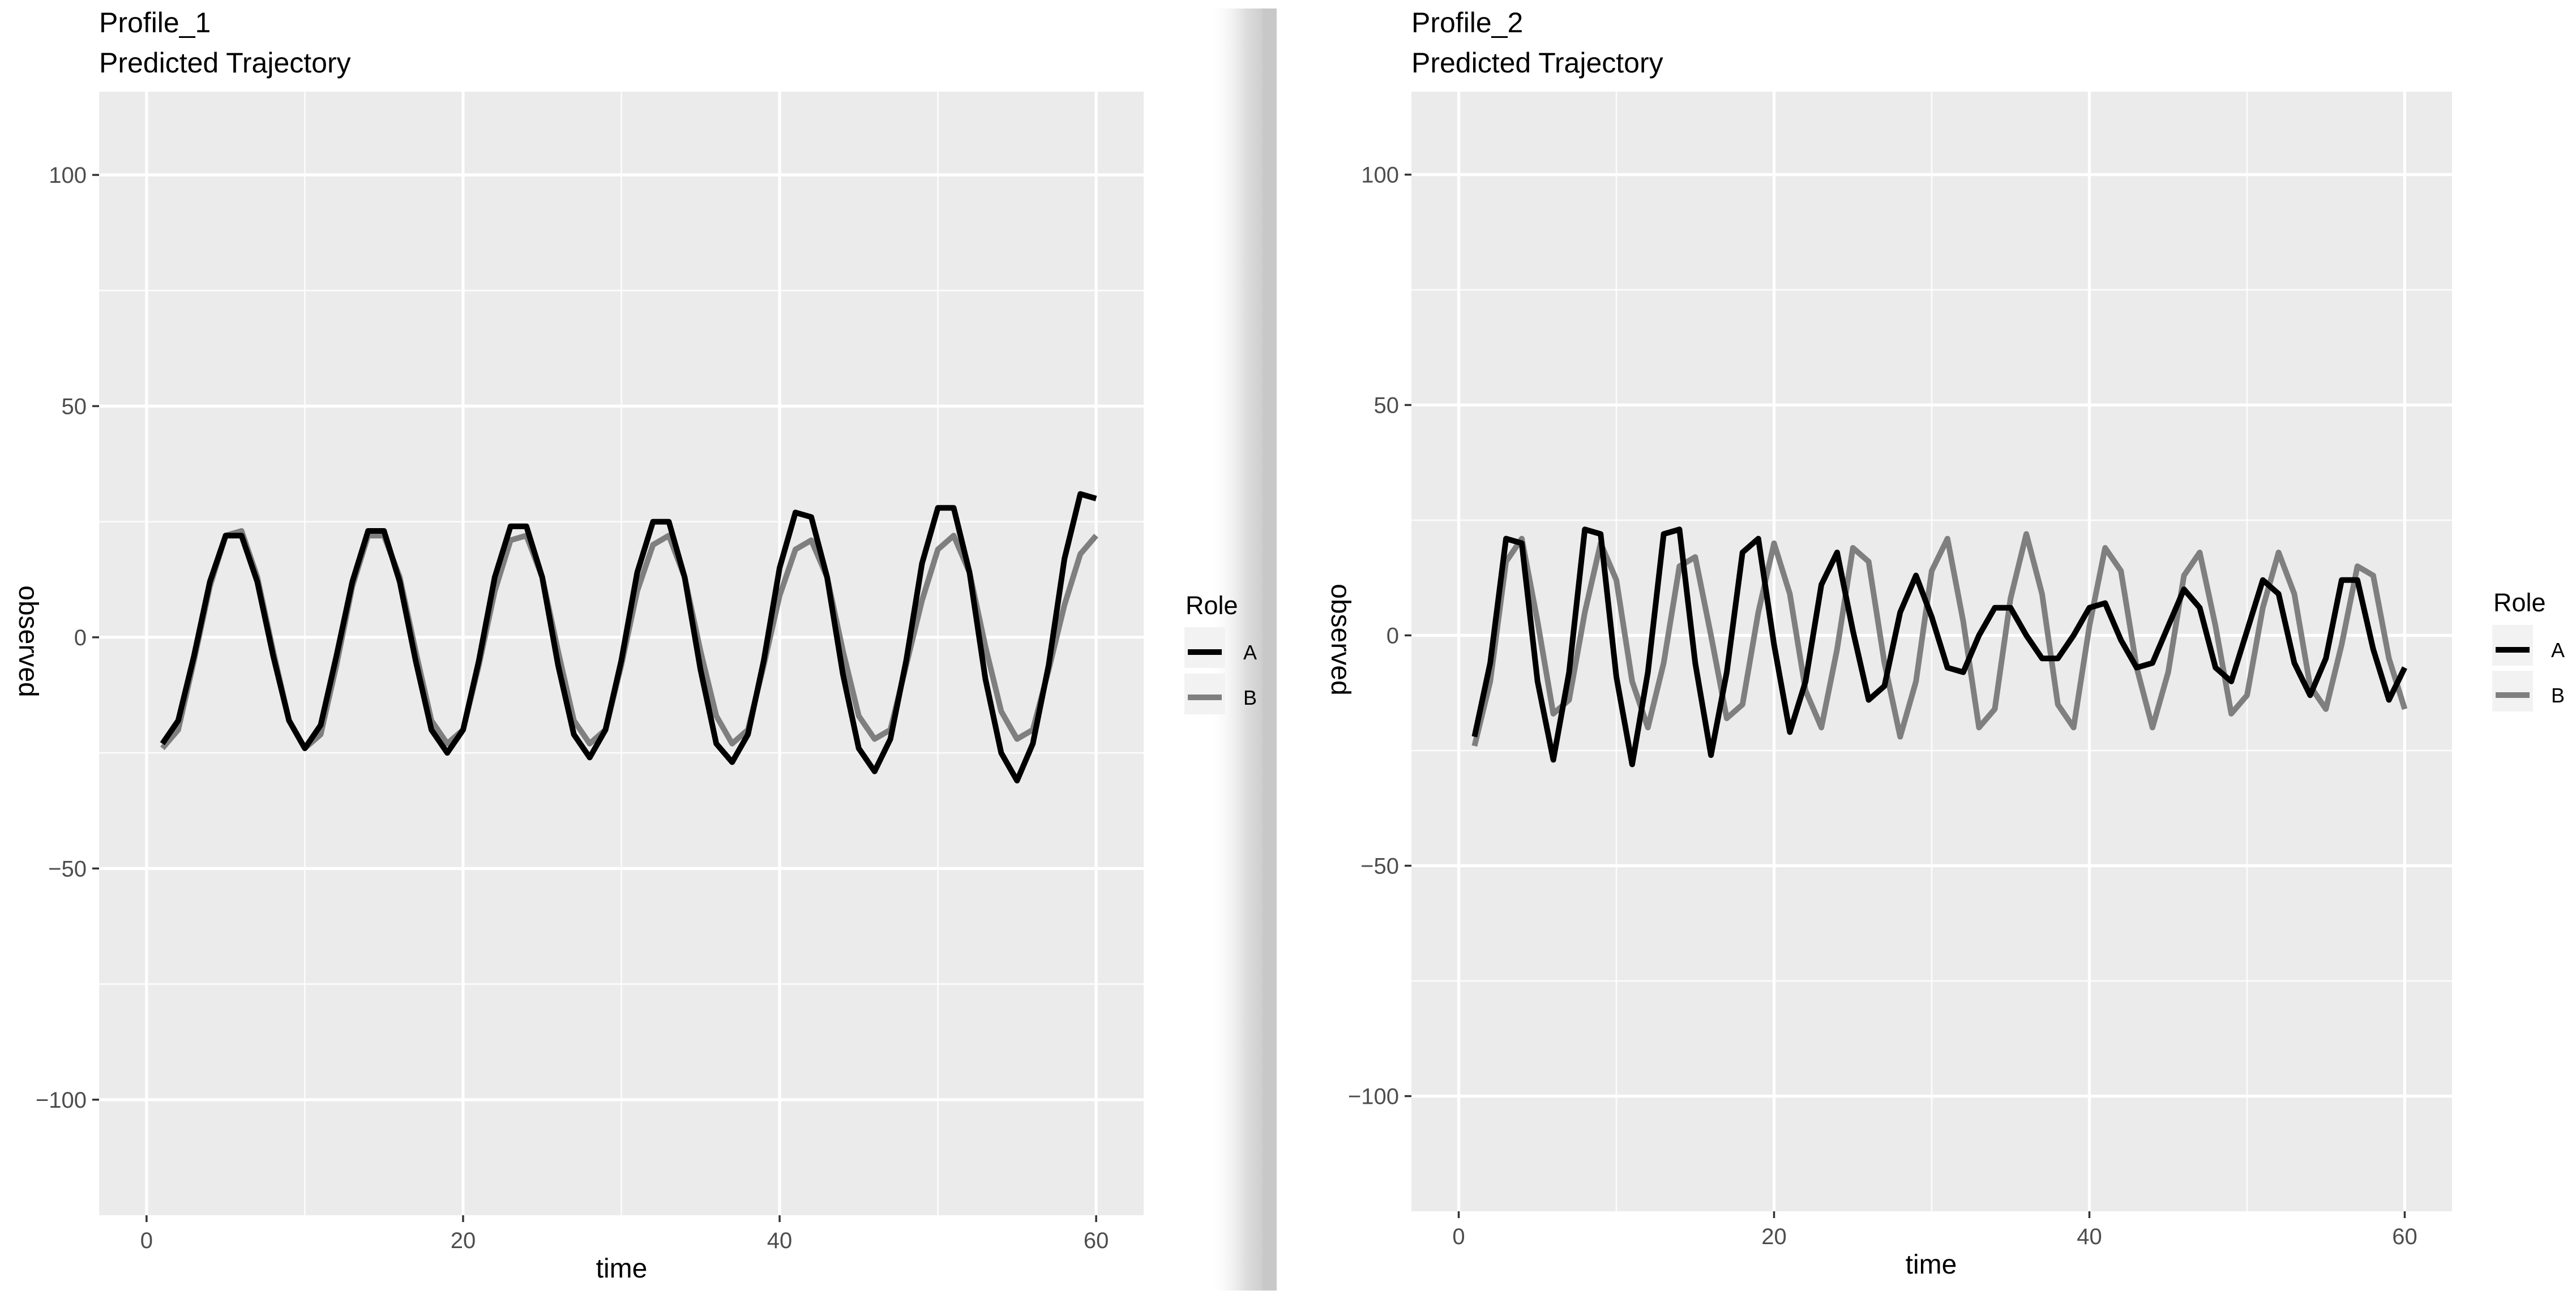  Describe the element at coordinates (155, 23) in the screenshot. I see `chart-title: Profile_1` at that location.